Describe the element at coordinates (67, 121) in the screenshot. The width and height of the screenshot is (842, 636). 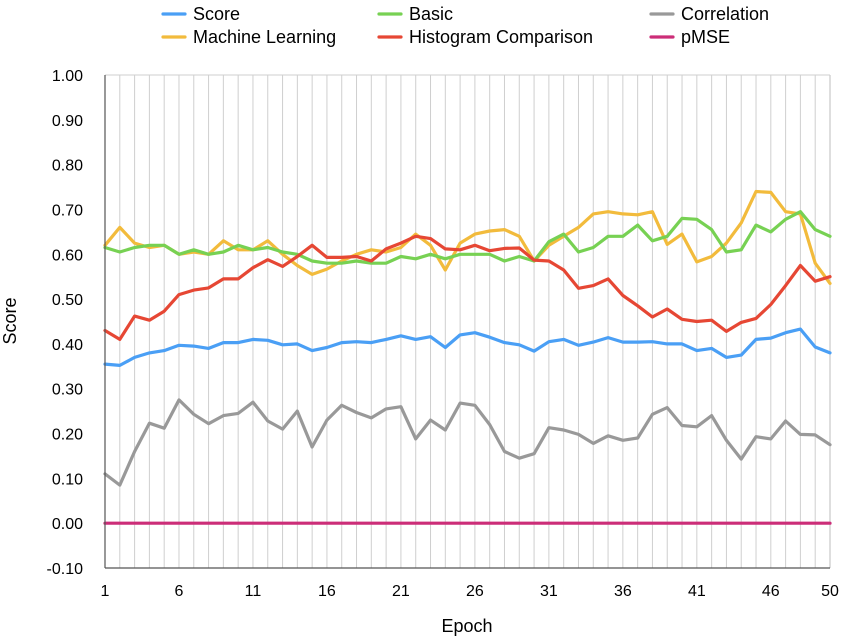
I see `y-tick-label: 0.90` at that location.